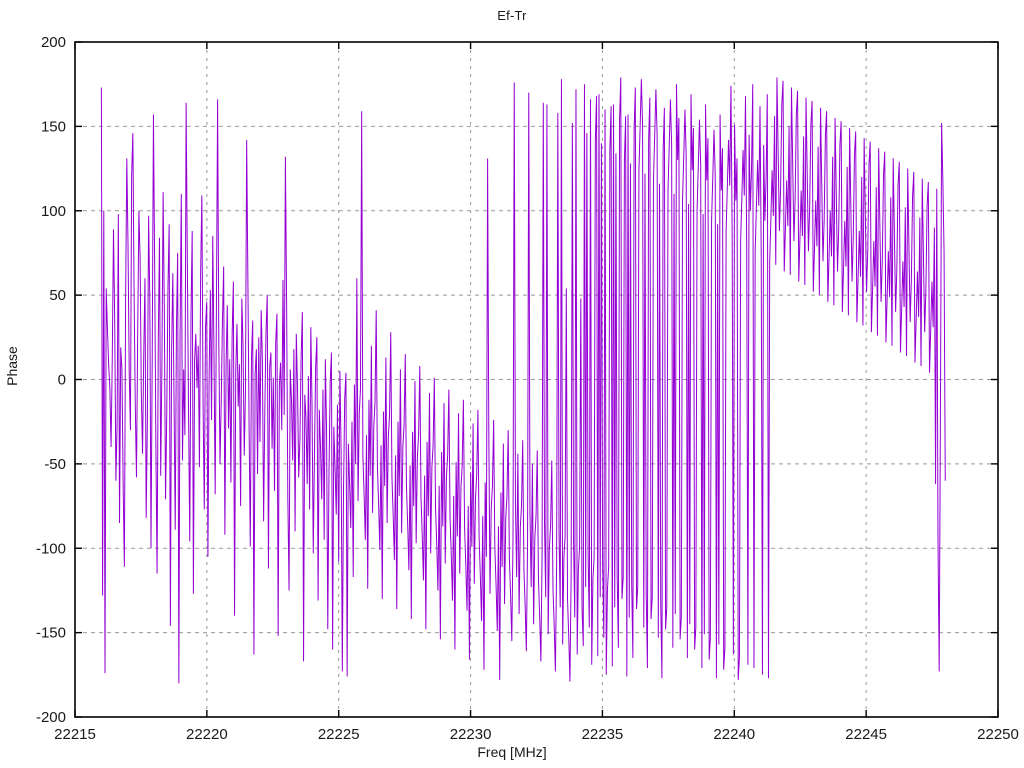 Image resolution: width=1024 pixels, height=768 pixels. Describe the element at coordinates (57, 295) in the screenshot. I see `svg-text: 50` at that location.